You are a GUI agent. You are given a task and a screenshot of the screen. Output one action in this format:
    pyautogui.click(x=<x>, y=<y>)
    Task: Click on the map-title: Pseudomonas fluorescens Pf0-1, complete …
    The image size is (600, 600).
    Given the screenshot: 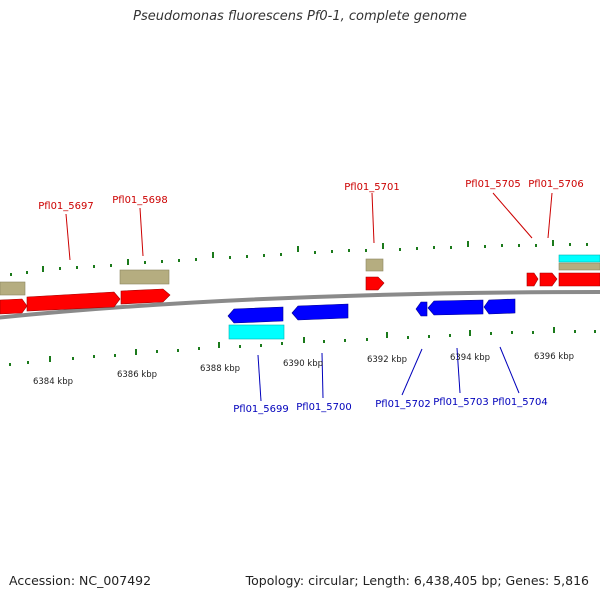 What is the action you would take?
    pyautogui.click(x=300, y=16)
    